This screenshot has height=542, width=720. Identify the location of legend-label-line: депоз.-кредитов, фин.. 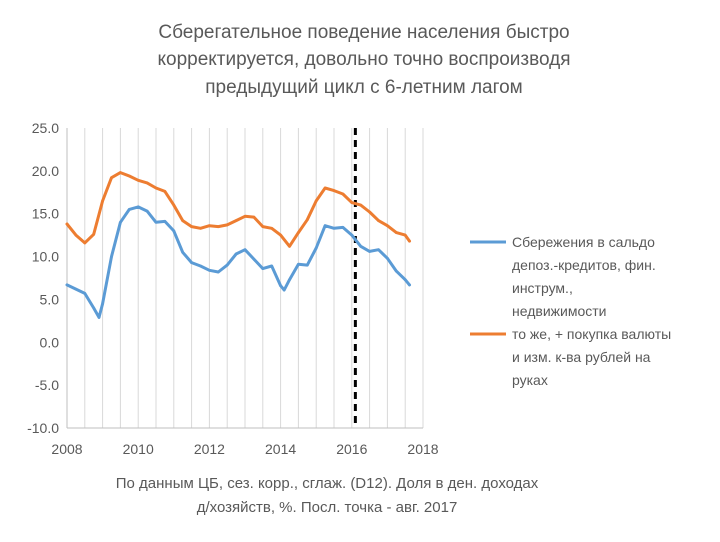
(584, 265).